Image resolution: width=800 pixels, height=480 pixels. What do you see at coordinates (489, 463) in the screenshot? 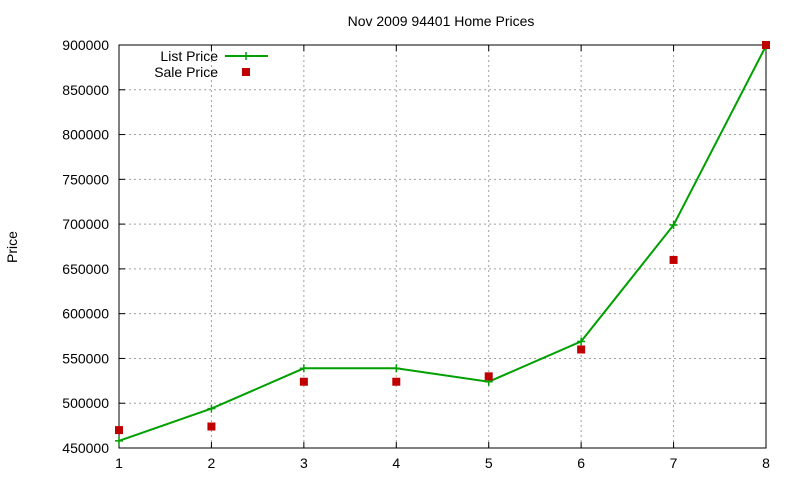
I see `x-tick-label: 5` at bounding box center [489, 463].